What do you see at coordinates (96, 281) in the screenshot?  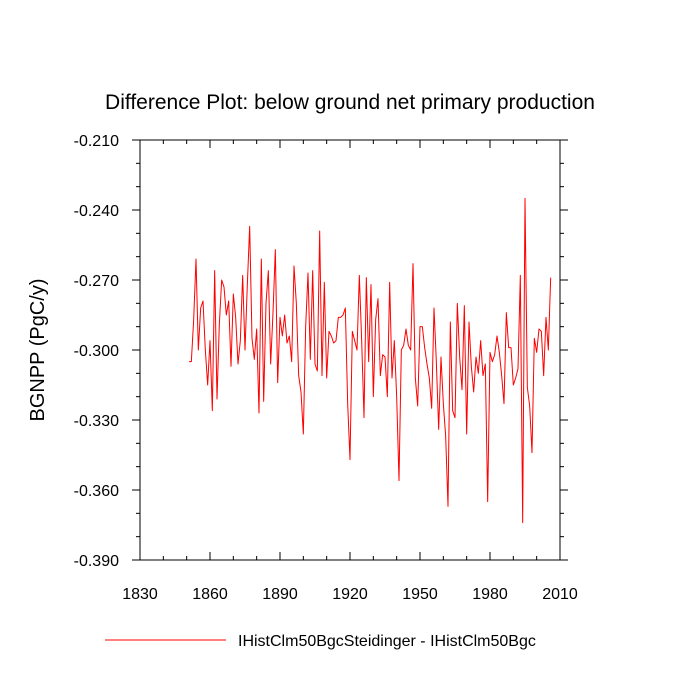 I see `y-tick-label: -0.270` at bounding box center [96, 281].